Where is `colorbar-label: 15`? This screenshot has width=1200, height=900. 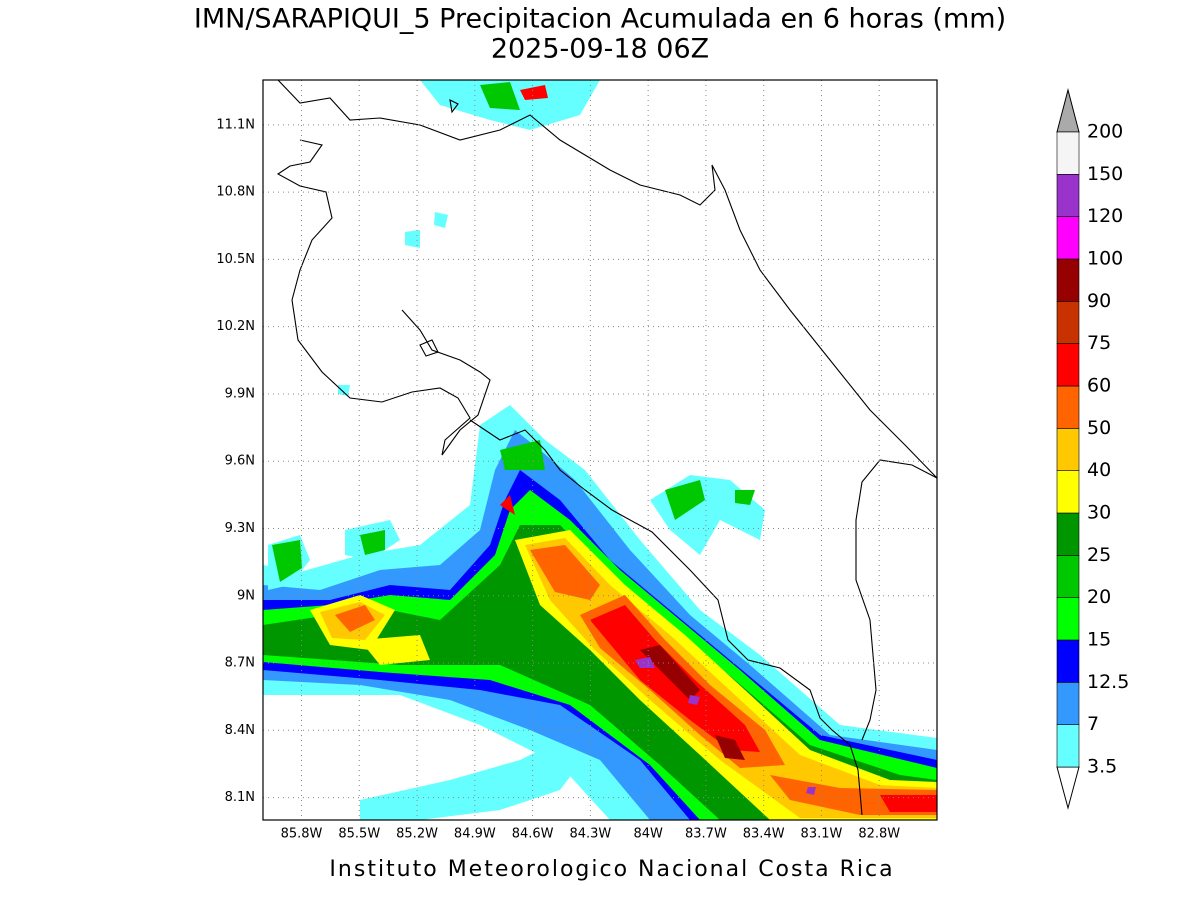 colorbar-label: 15 is located at coordinates (1099, 640).